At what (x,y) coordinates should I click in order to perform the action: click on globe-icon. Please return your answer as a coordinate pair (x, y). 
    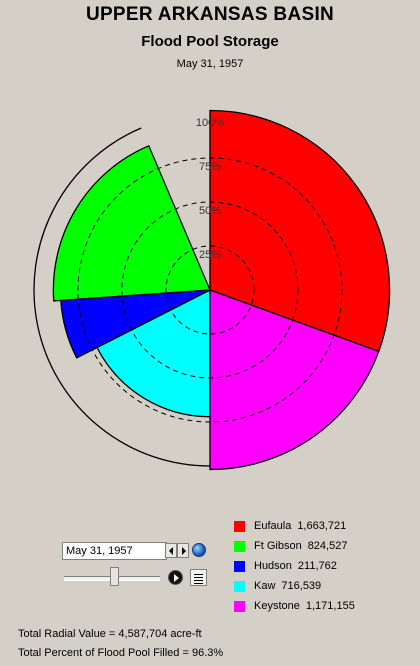
    Looking at the image, I should click on (199, 550).